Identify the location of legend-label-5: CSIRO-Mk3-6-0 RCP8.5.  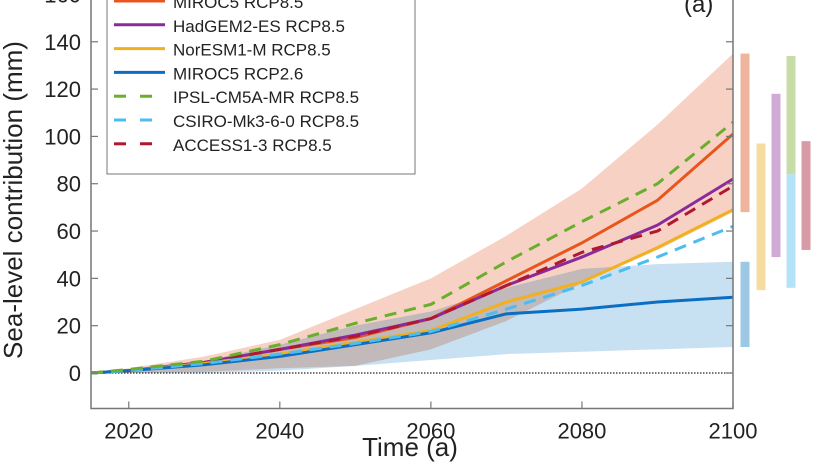
(266, 121).